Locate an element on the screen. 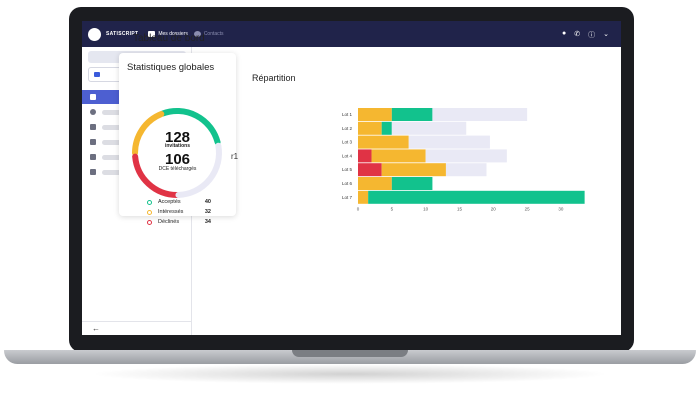  legend-label: Acceptés is located at coordinates (169, 202).